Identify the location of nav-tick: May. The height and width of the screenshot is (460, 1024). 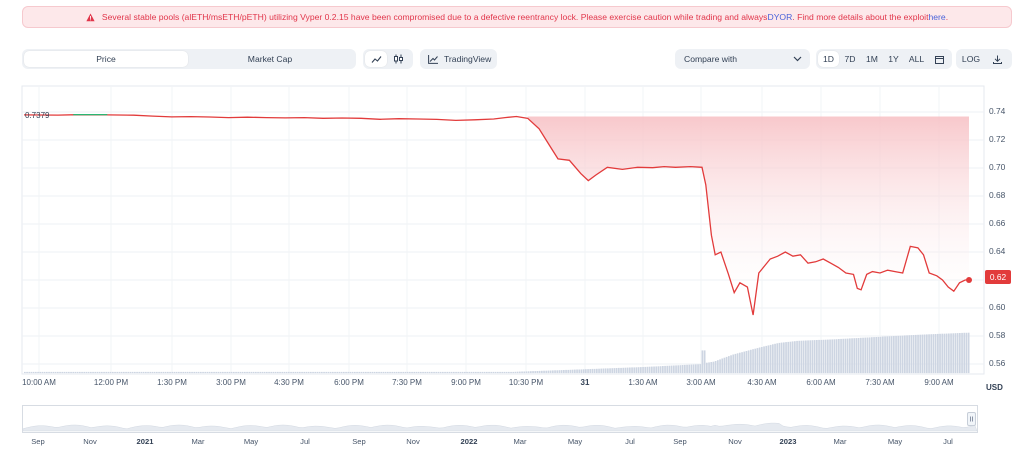
(251, 441).